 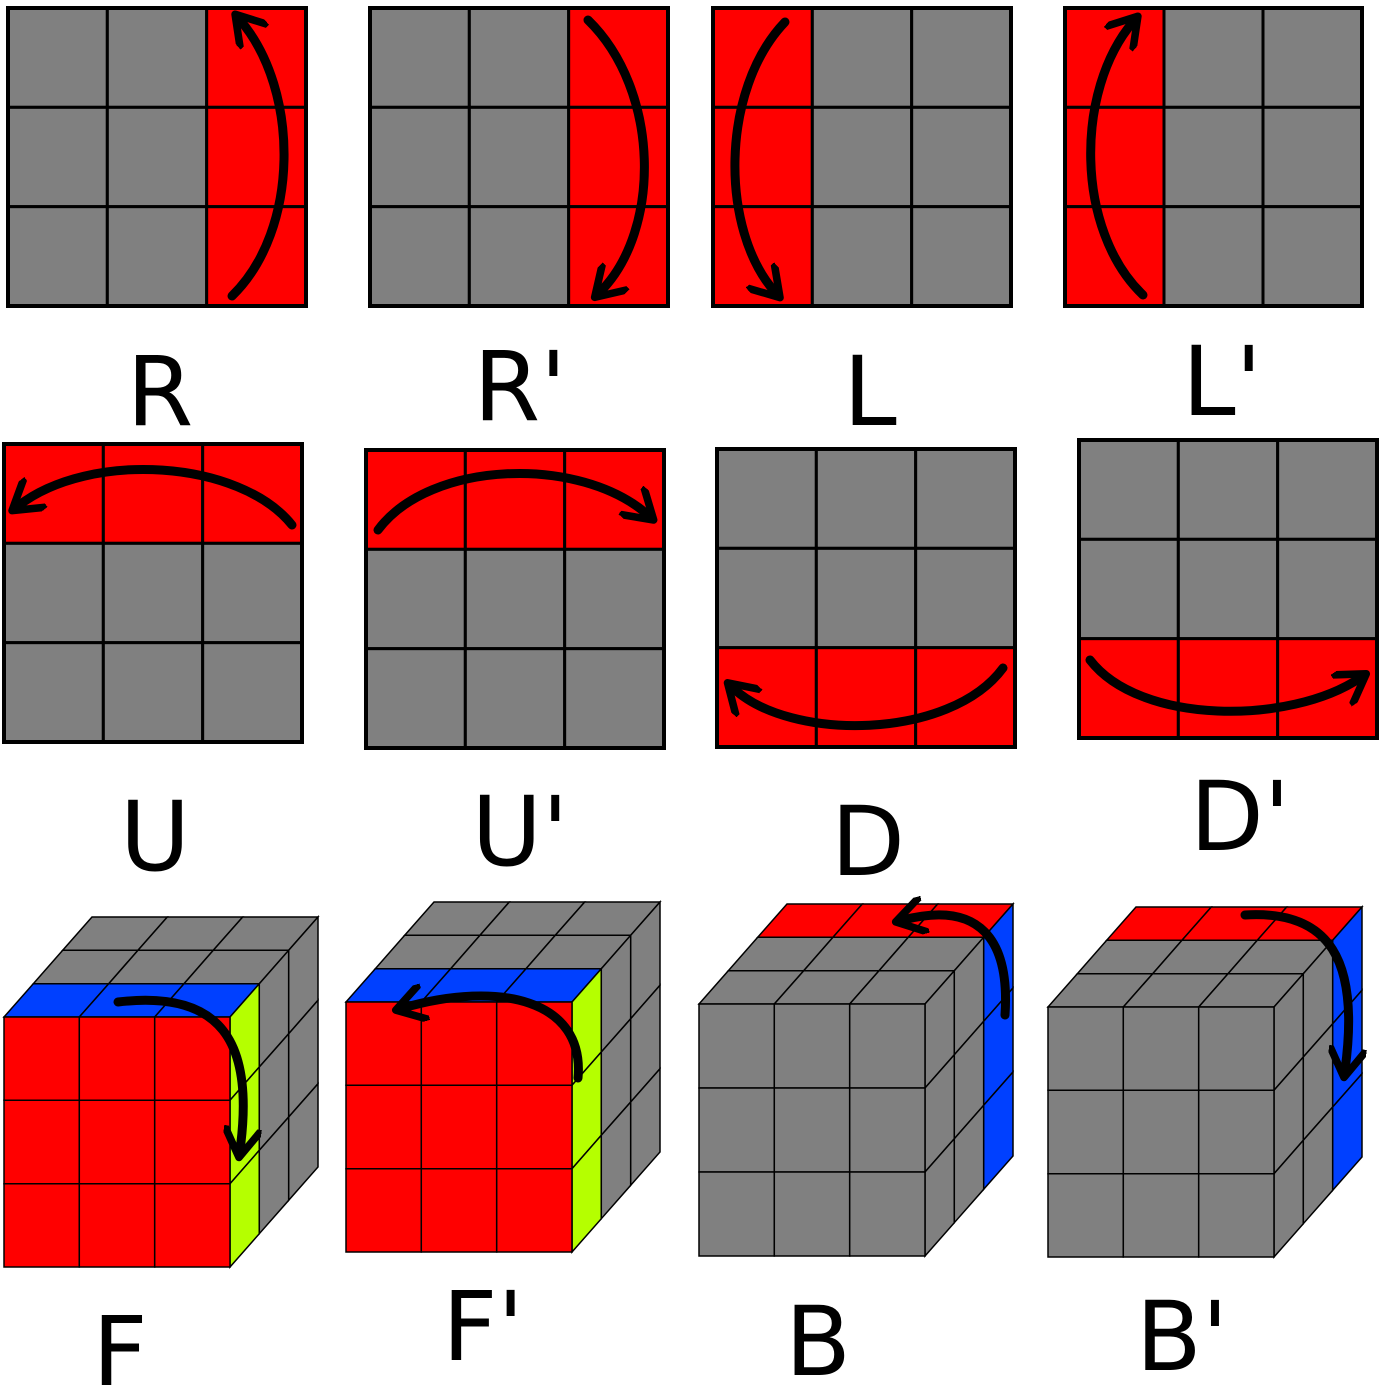 I want to click on move-label: L, so click(x=869, y=392).